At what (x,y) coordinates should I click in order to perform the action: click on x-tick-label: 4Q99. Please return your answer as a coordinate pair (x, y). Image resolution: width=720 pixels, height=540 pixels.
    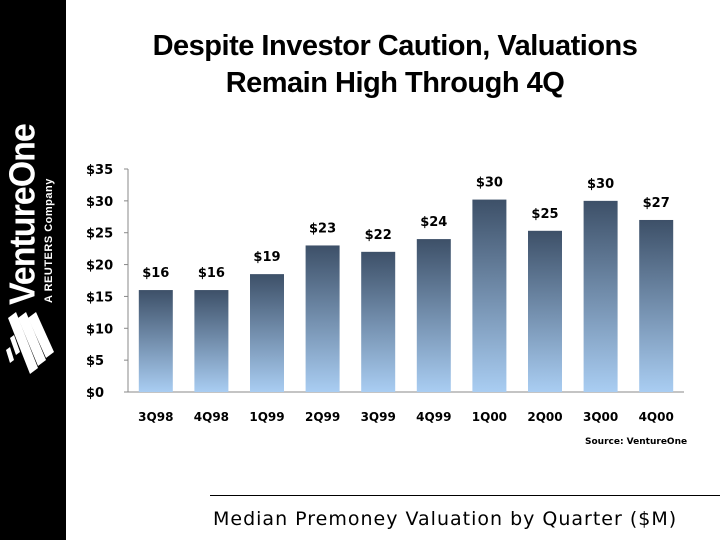
    Looking at the image, I should click on (433, 417).